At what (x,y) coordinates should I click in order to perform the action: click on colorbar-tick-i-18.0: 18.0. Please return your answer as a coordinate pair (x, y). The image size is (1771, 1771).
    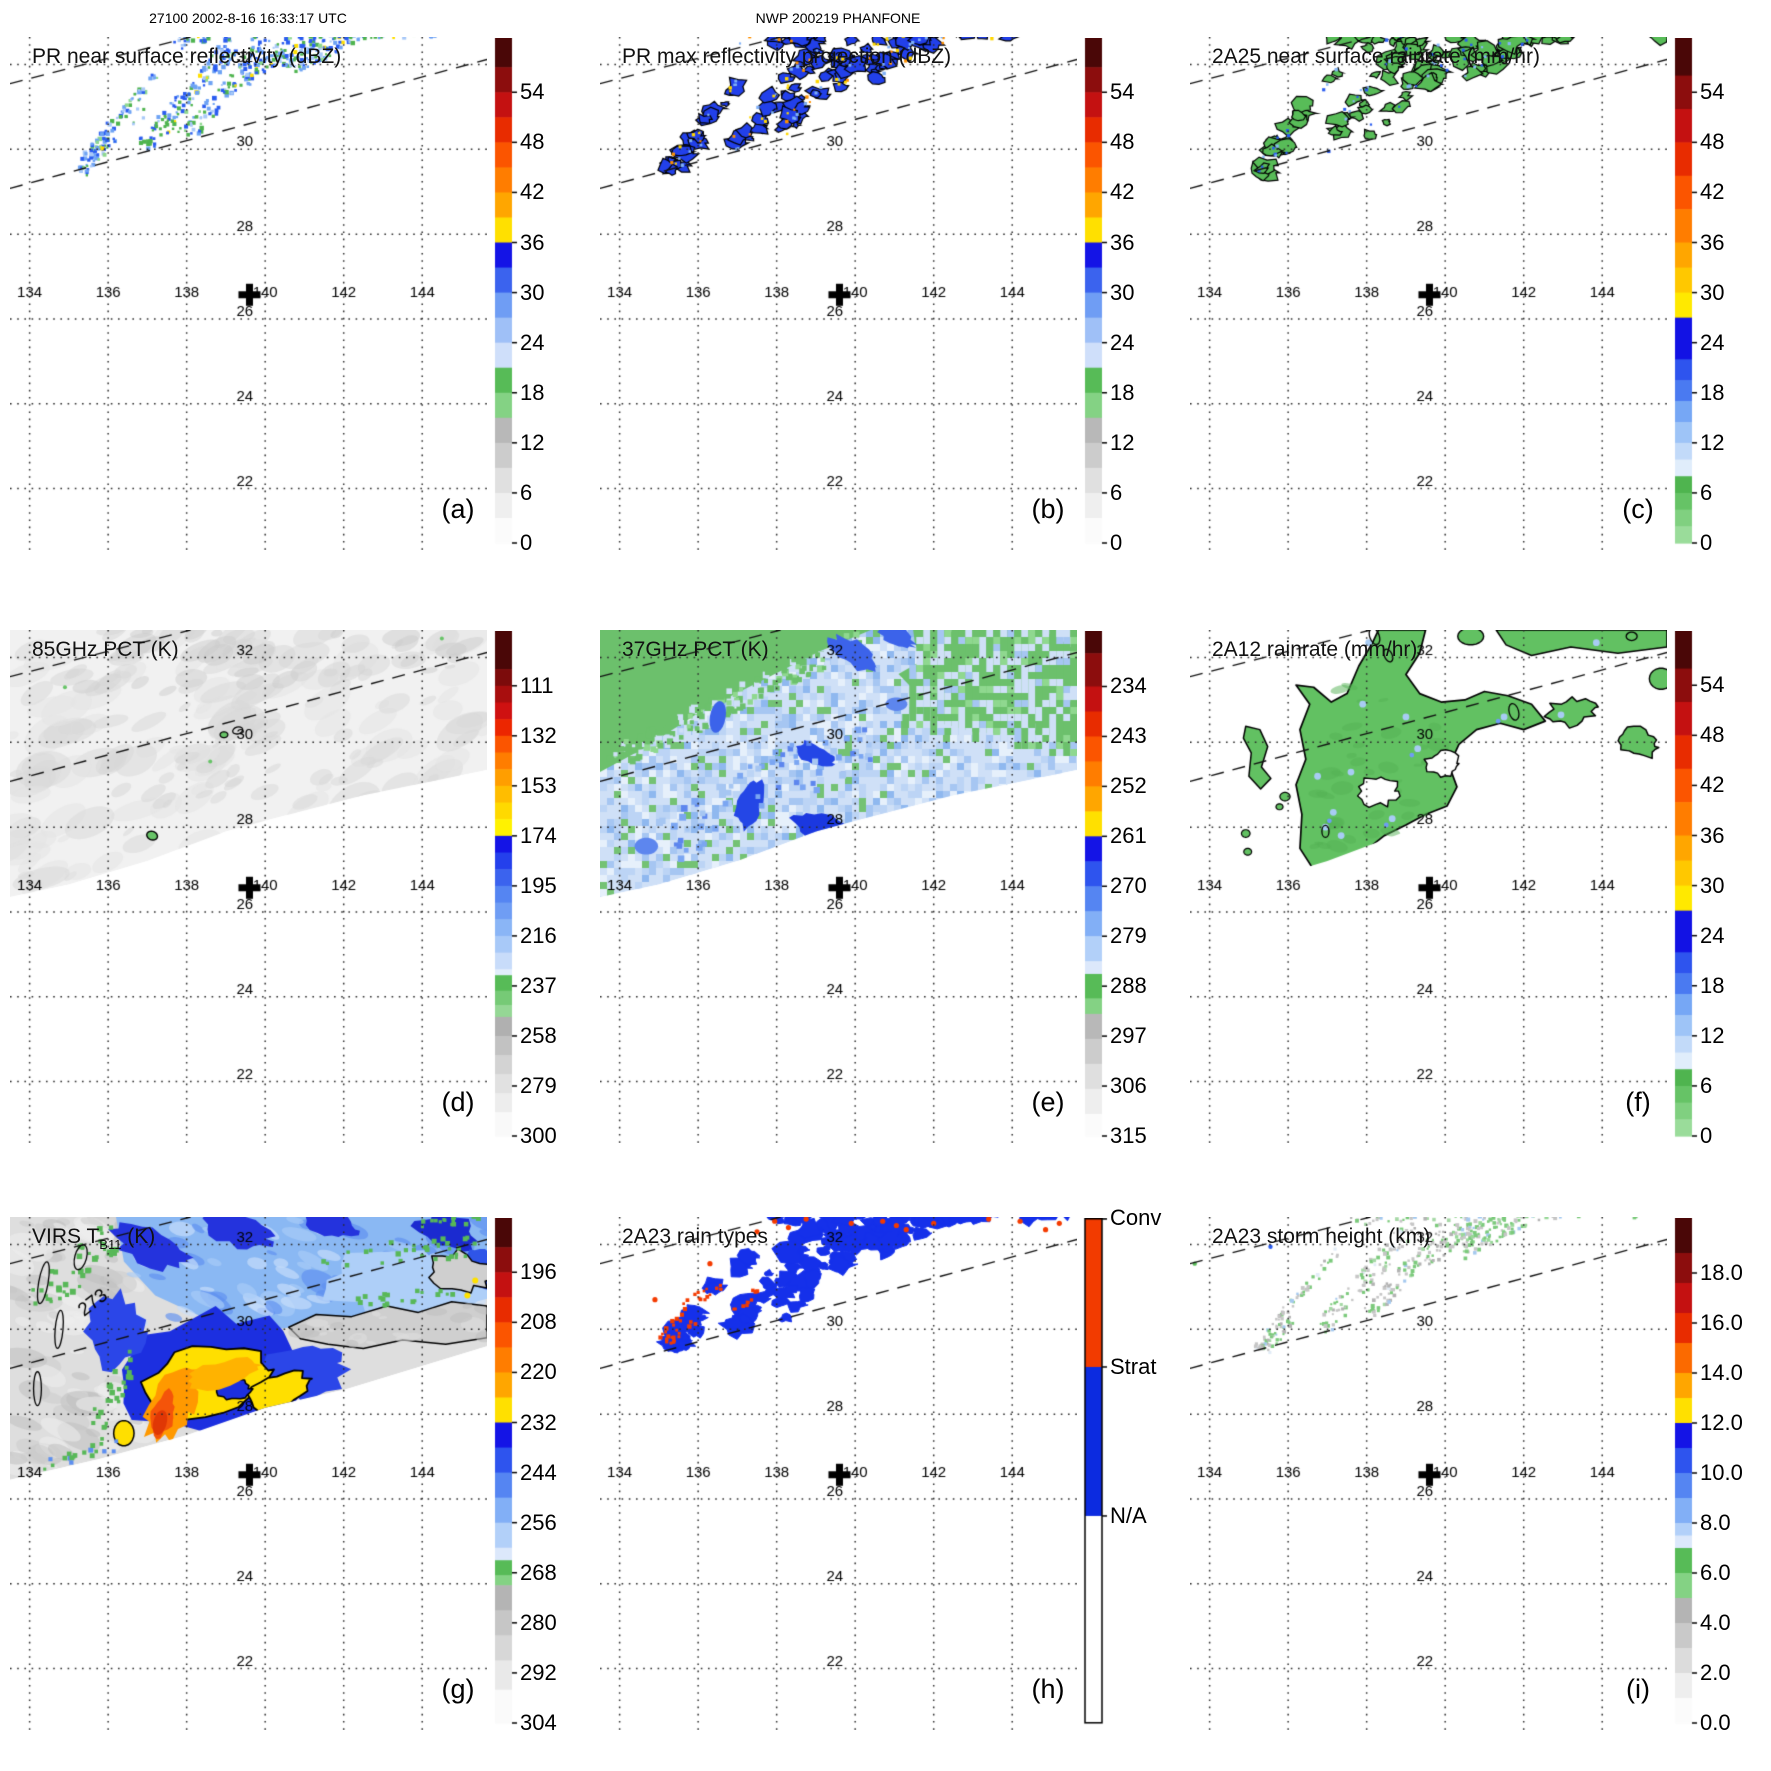
    Looking at the image, I should click on (1721, 1272).